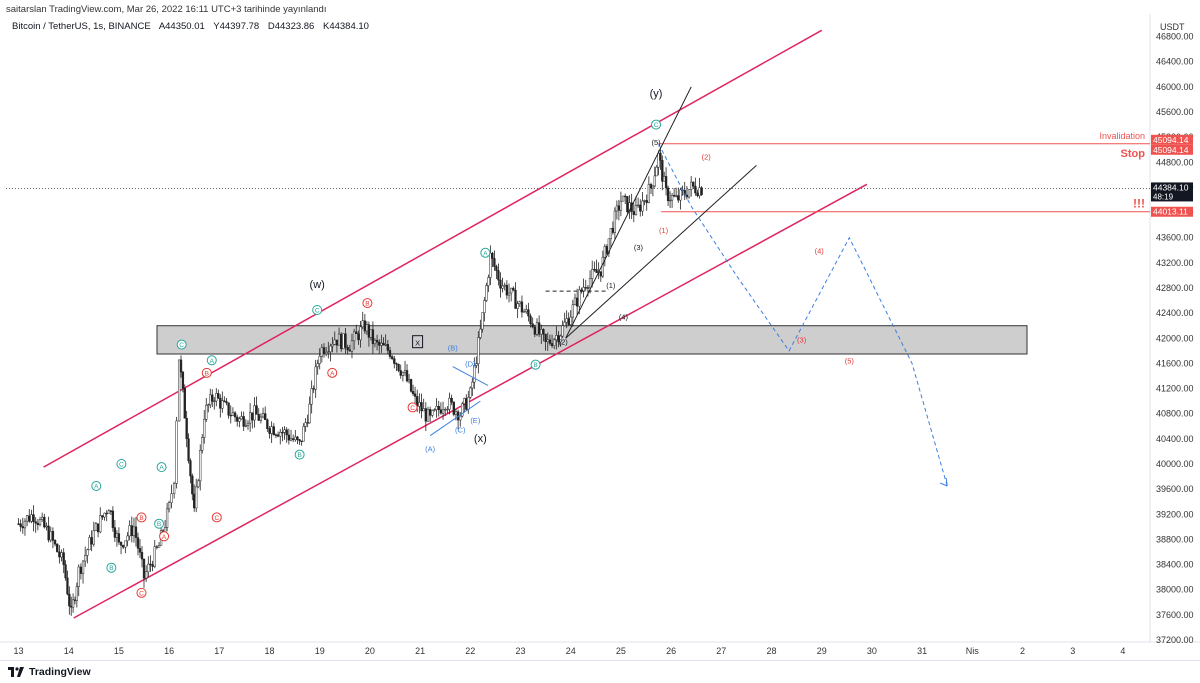  Describe the element at coordinates (181, 26) in the screenshot. I see `ohlc-open: A44350.01` at that location.